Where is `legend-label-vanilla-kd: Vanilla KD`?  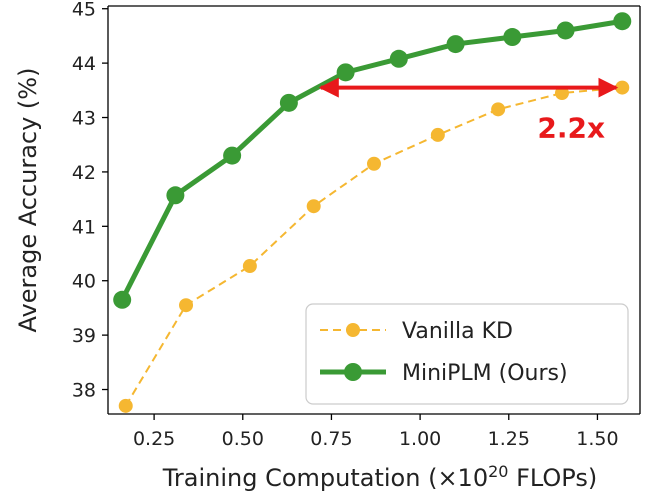
legend-label-vanilla-kd: Vanilla KD is located at coordinates (457, 331).